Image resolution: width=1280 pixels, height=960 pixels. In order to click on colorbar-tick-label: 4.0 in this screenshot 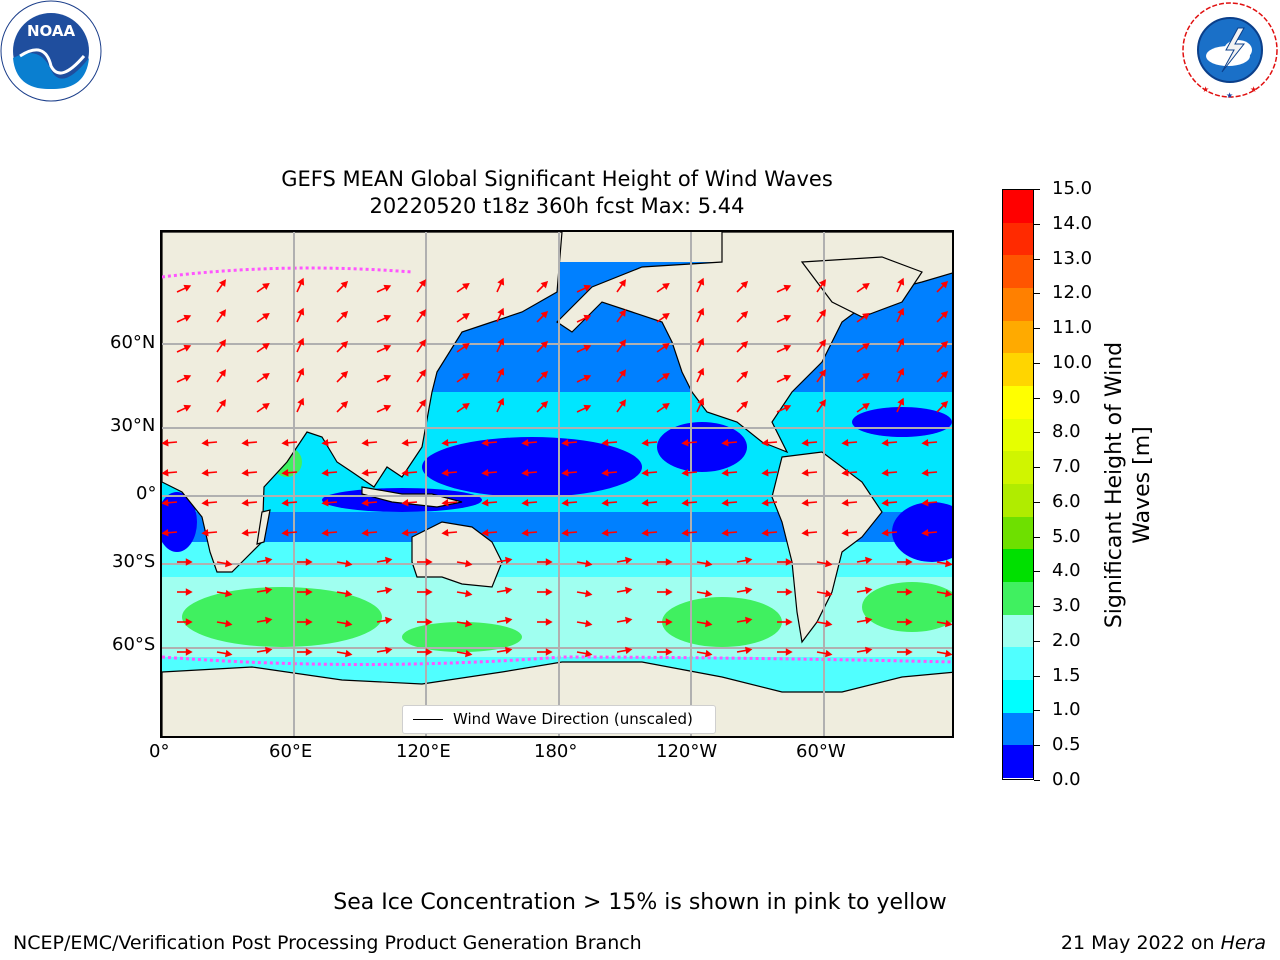, I will do `click(1066, 571)`.